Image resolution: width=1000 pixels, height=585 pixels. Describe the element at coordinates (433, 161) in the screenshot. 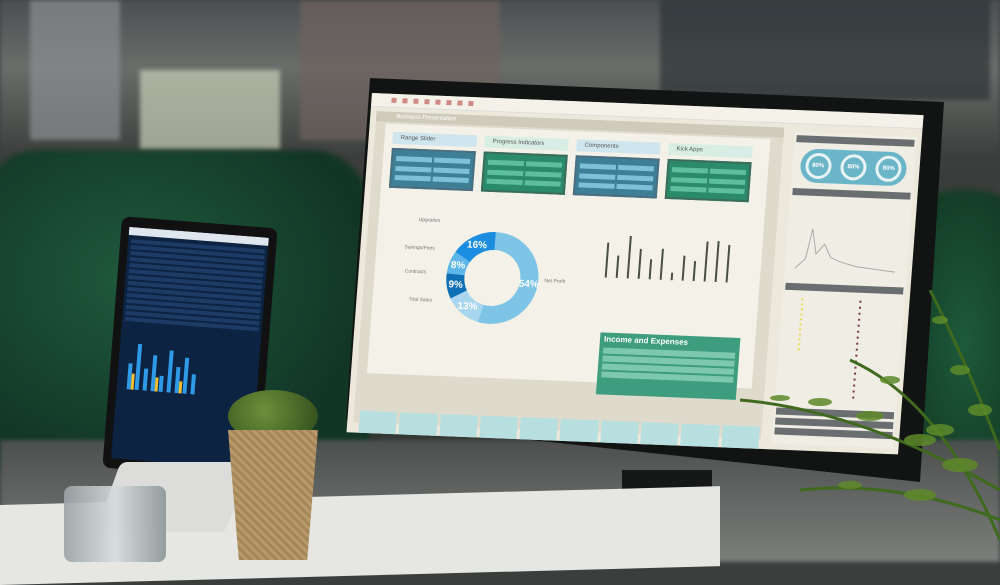

I see `card-range-slider: Range Slider` at that location.